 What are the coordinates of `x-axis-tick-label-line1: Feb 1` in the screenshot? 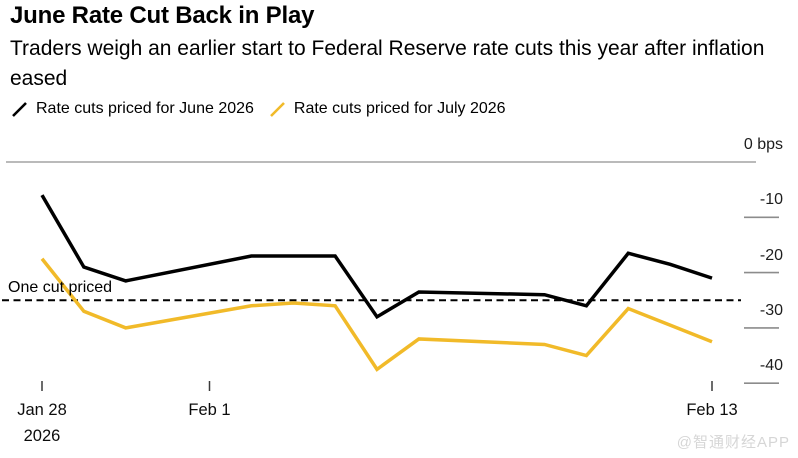 It's located at (209, 410).